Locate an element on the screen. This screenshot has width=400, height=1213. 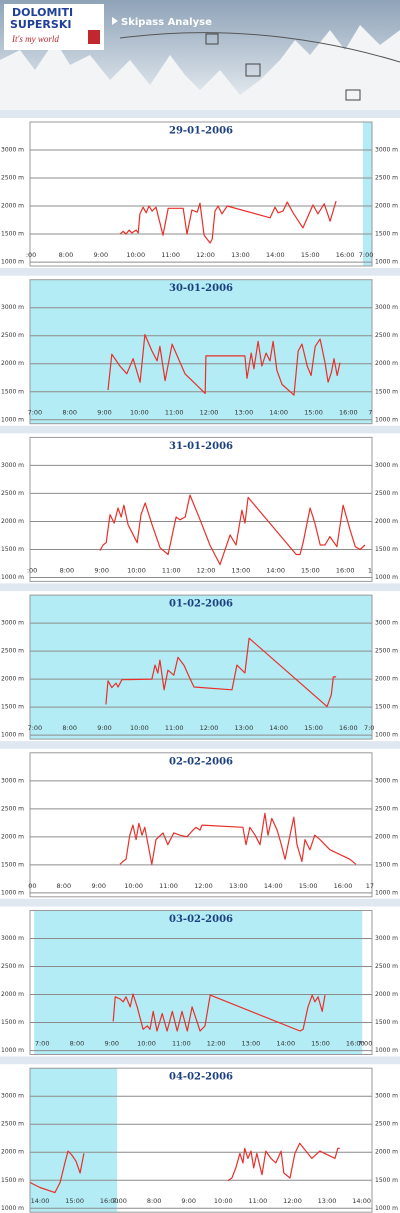
x-tick-label: 1 is located at coordinates (370, 570).